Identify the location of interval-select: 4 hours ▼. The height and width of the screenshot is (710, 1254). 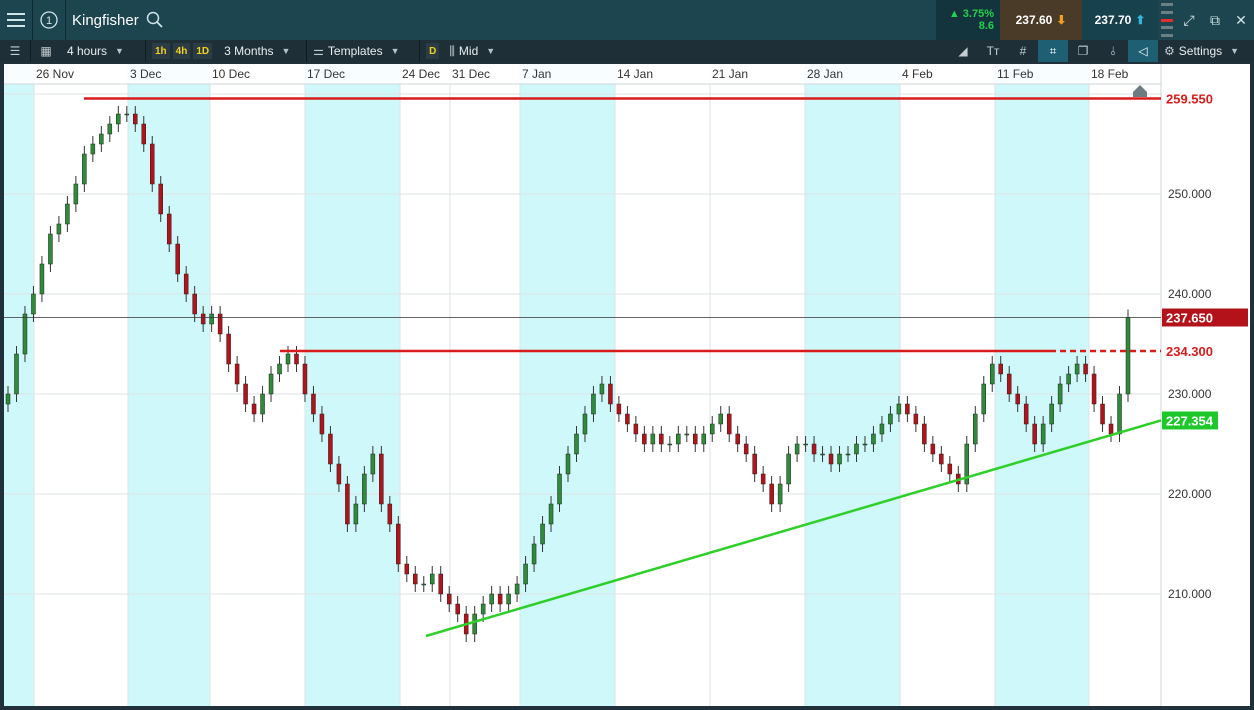
(103, 51).